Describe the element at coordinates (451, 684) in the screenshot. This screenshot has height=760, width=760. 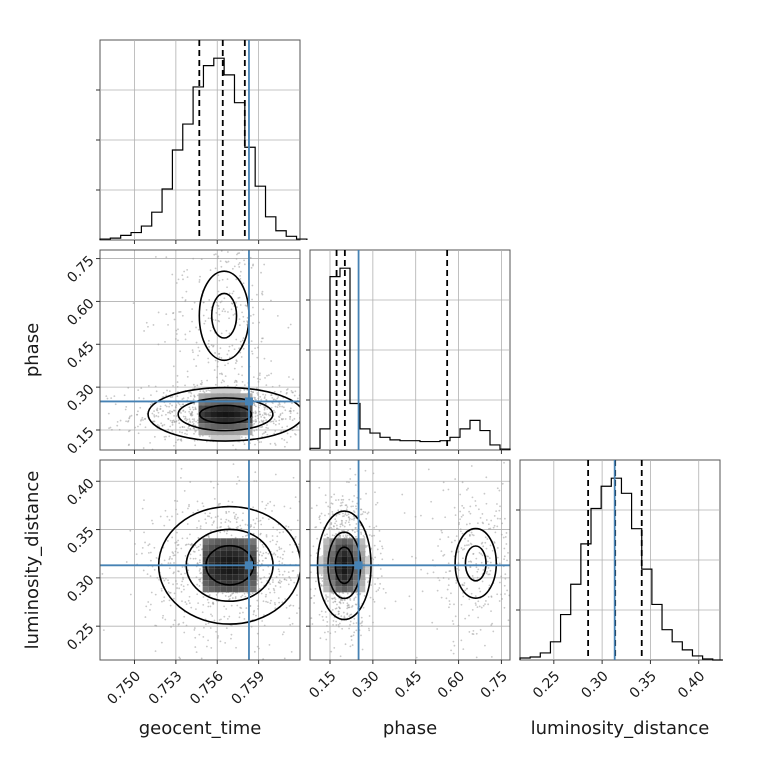
I see `x-tick-label: 0.60` at that location.